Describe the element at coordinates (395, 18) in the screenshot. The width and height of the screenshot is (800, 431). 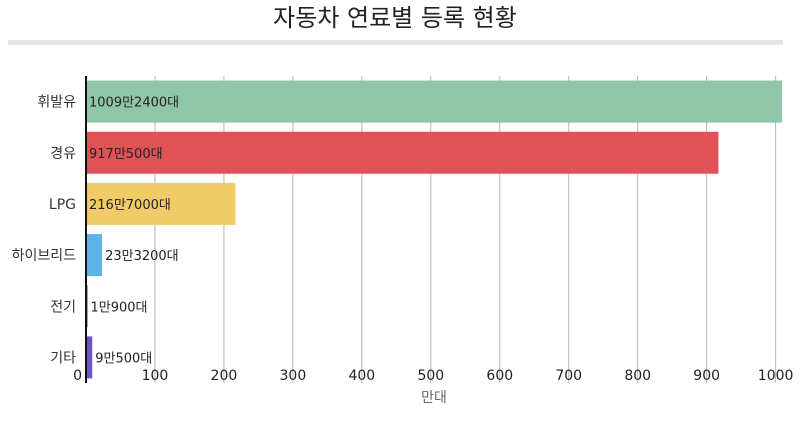
I see `chart-title: 자동차 연료별 등록 현황` at that location.